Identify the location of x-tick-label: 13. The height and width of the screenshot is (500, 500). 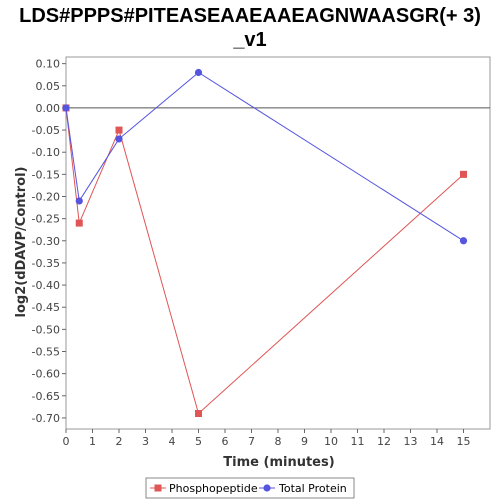
(411, 441).